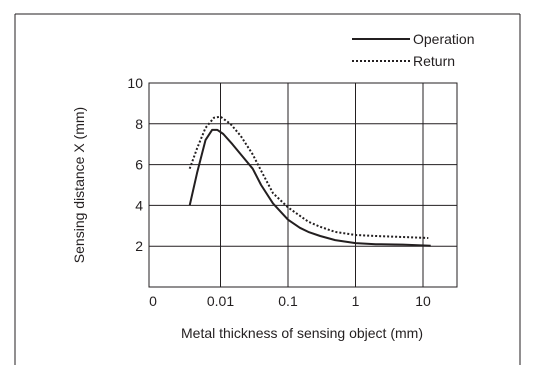  Describe the element at coordinates (220, 301) in the screenshot. I see `x-tick-label: 0.01` at that location.